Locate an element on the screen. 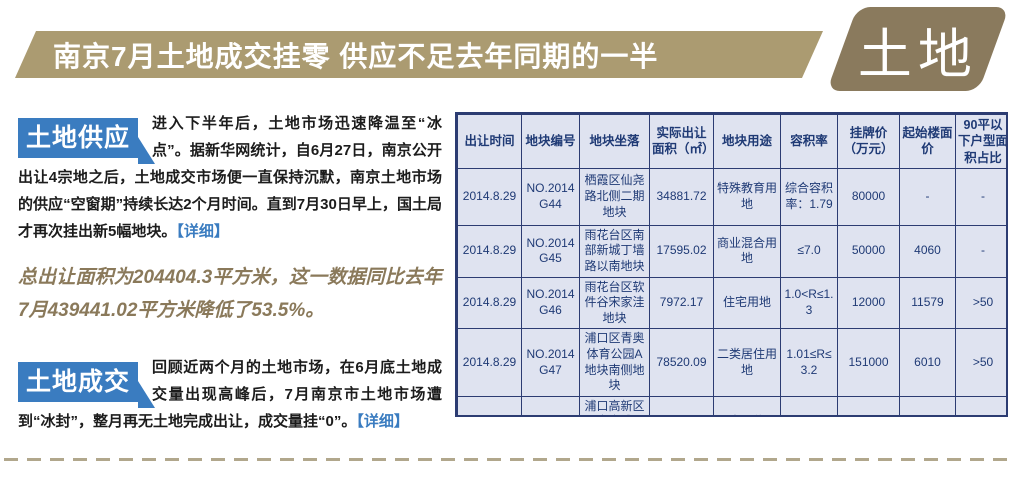  table-cell: 34881.72 is located at coordinates (681, 196).